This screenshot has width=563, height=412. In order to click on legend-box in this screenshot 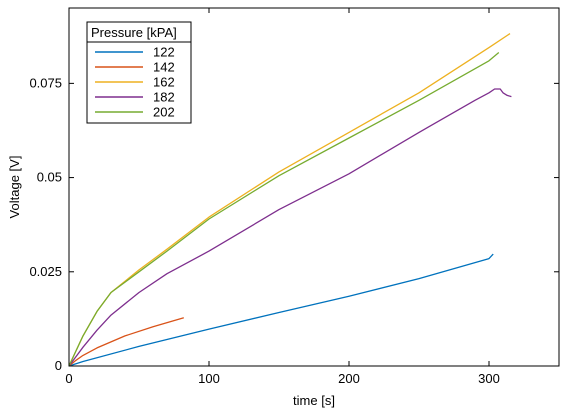, I will do `click(139, 72)`.